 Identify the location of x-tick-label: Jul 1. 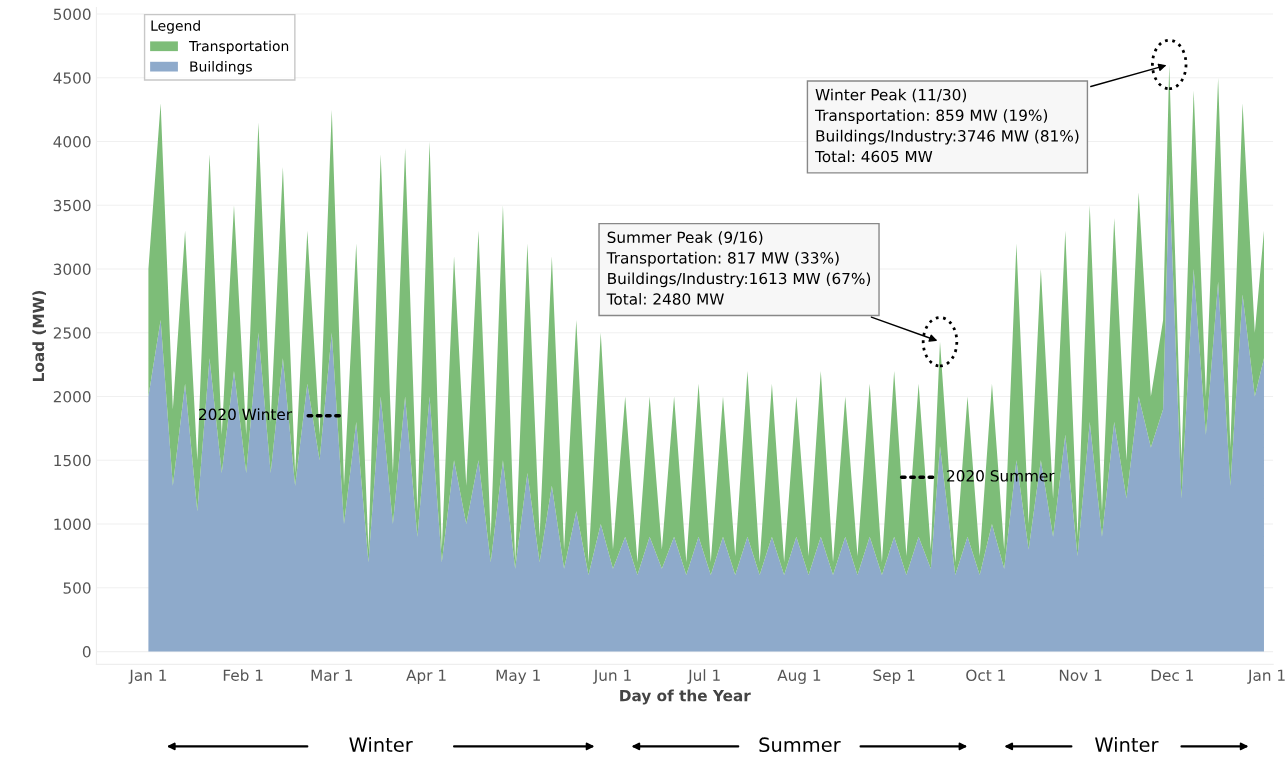
(703, 676).